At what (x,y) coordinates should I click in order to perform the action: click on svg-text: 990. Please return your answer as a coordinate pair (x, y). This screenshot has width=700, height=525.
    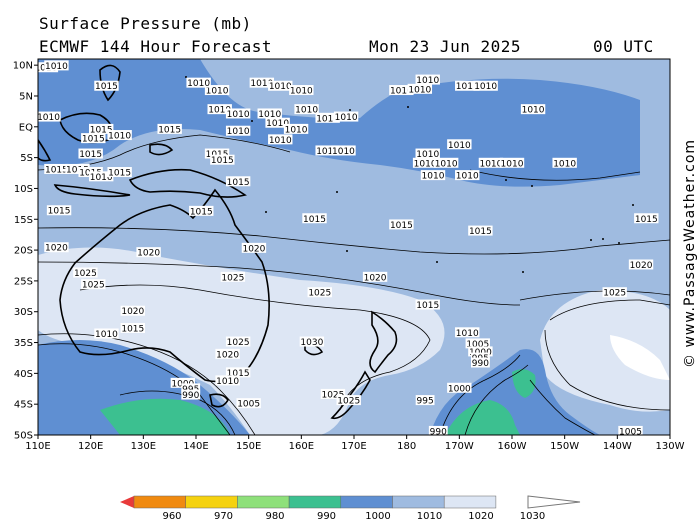
    Looking at the image, I should click on (480, 364).